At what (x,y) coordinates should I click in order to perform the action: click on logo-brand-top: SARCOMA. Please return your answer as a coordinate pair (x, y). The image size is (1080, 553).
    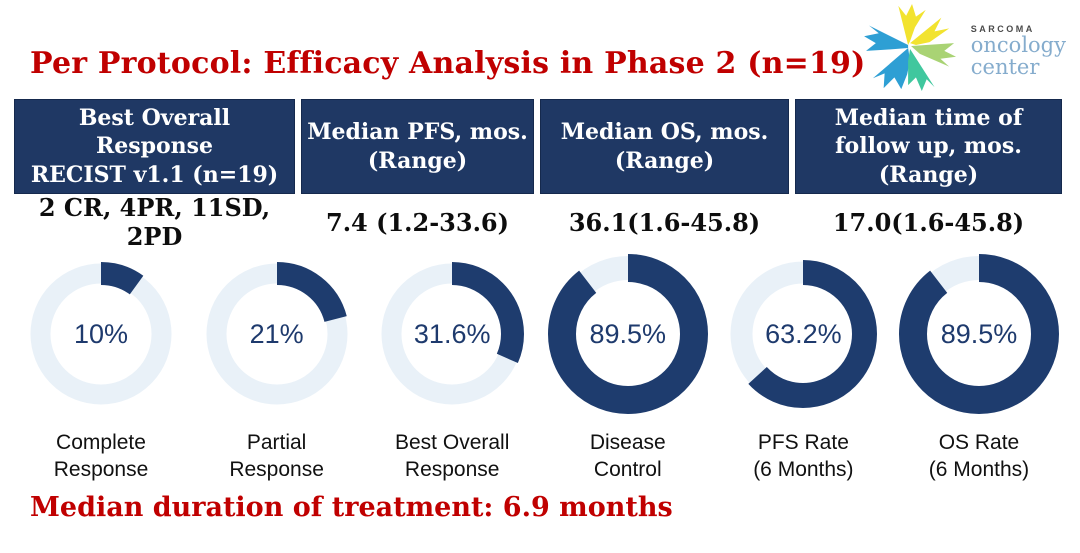
    Looking at the image, I should click on (1002, 29).